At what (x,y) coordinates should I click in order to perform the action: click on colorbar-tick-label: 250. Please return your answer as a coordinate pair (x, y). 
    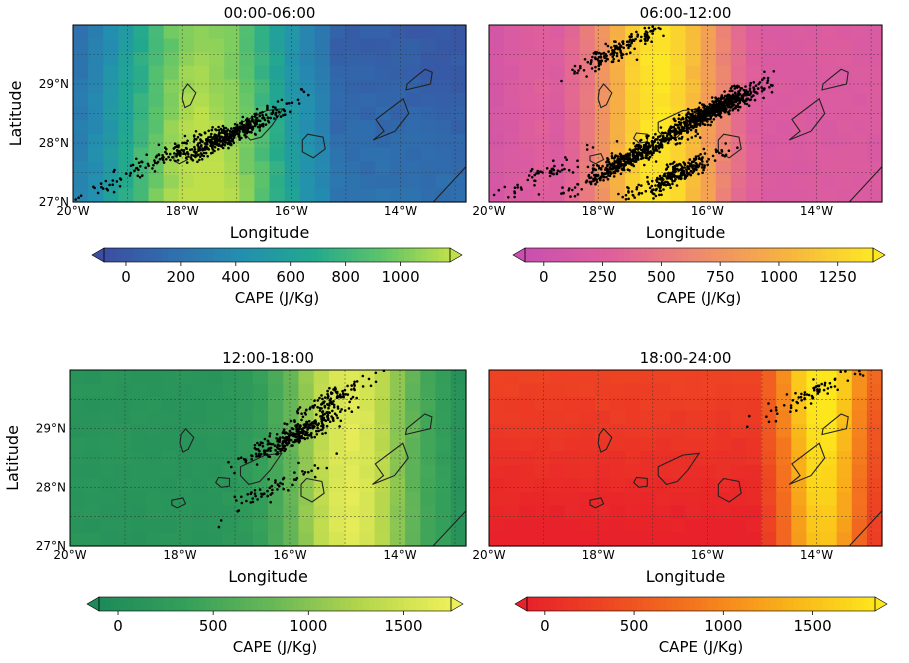
    Looking at the image, I should click on (602, 277).